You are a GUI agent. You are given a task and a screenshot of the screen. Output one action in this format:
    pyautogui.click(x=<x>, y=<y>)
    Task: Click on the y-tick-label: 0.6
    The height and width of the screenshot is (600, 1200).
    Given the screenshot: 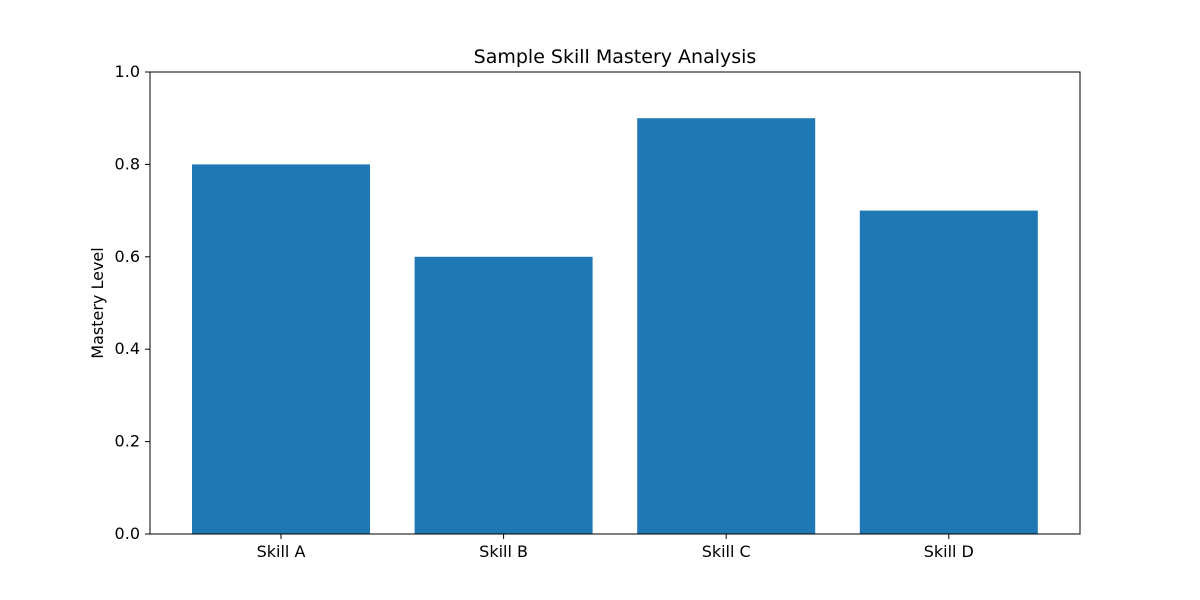 What is the action you would take?
    pyautogui.click(x=127, y=256)
    